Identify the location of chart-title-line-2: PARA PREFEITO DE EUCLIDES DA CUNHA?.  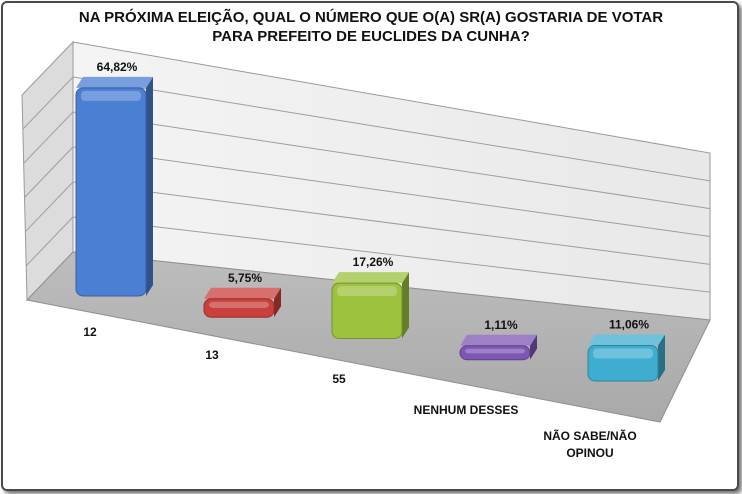
(371, 36).